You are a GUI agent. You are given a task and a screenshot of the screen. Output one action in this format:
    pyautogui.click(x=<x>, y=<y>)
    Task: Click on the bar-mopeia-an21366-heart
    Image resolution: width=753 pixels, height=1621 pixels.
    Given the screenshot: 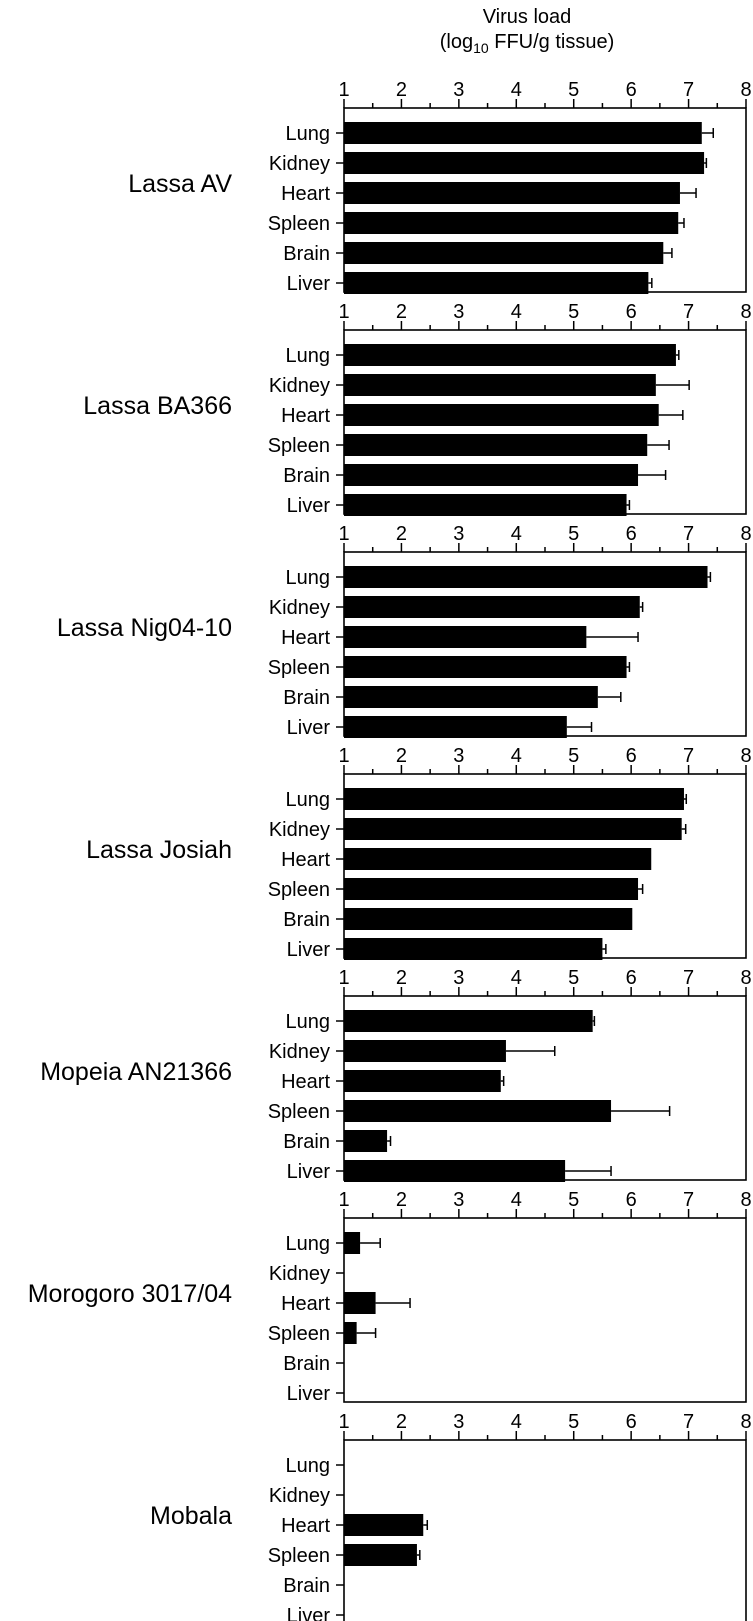 What is the action you would take?
    pyautogui.click(x=422, y=1081)
    